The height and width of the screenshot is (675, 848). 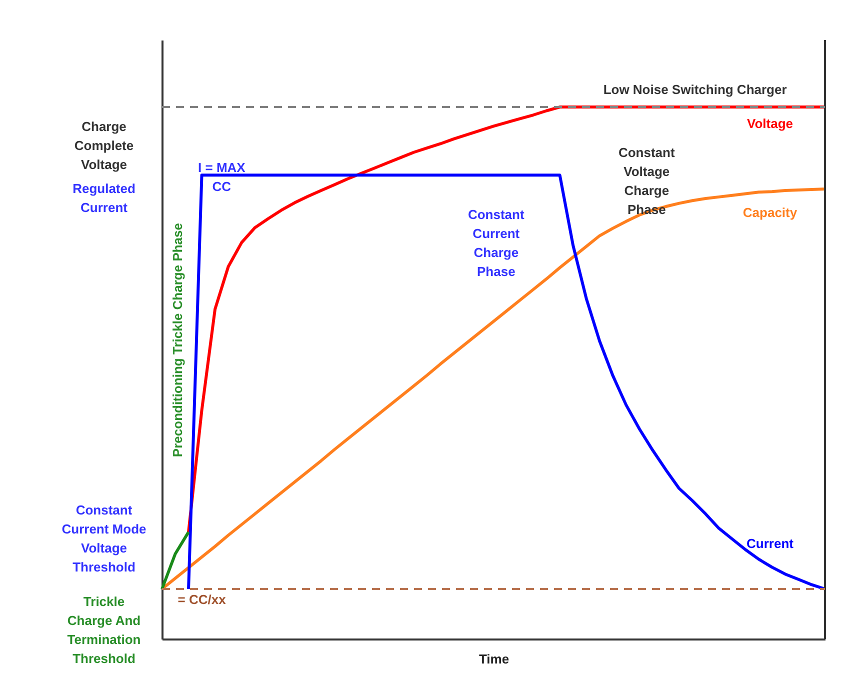 I want to click on text: Constant Current Mode Voltage Threshold, so click(x=104, y=538).